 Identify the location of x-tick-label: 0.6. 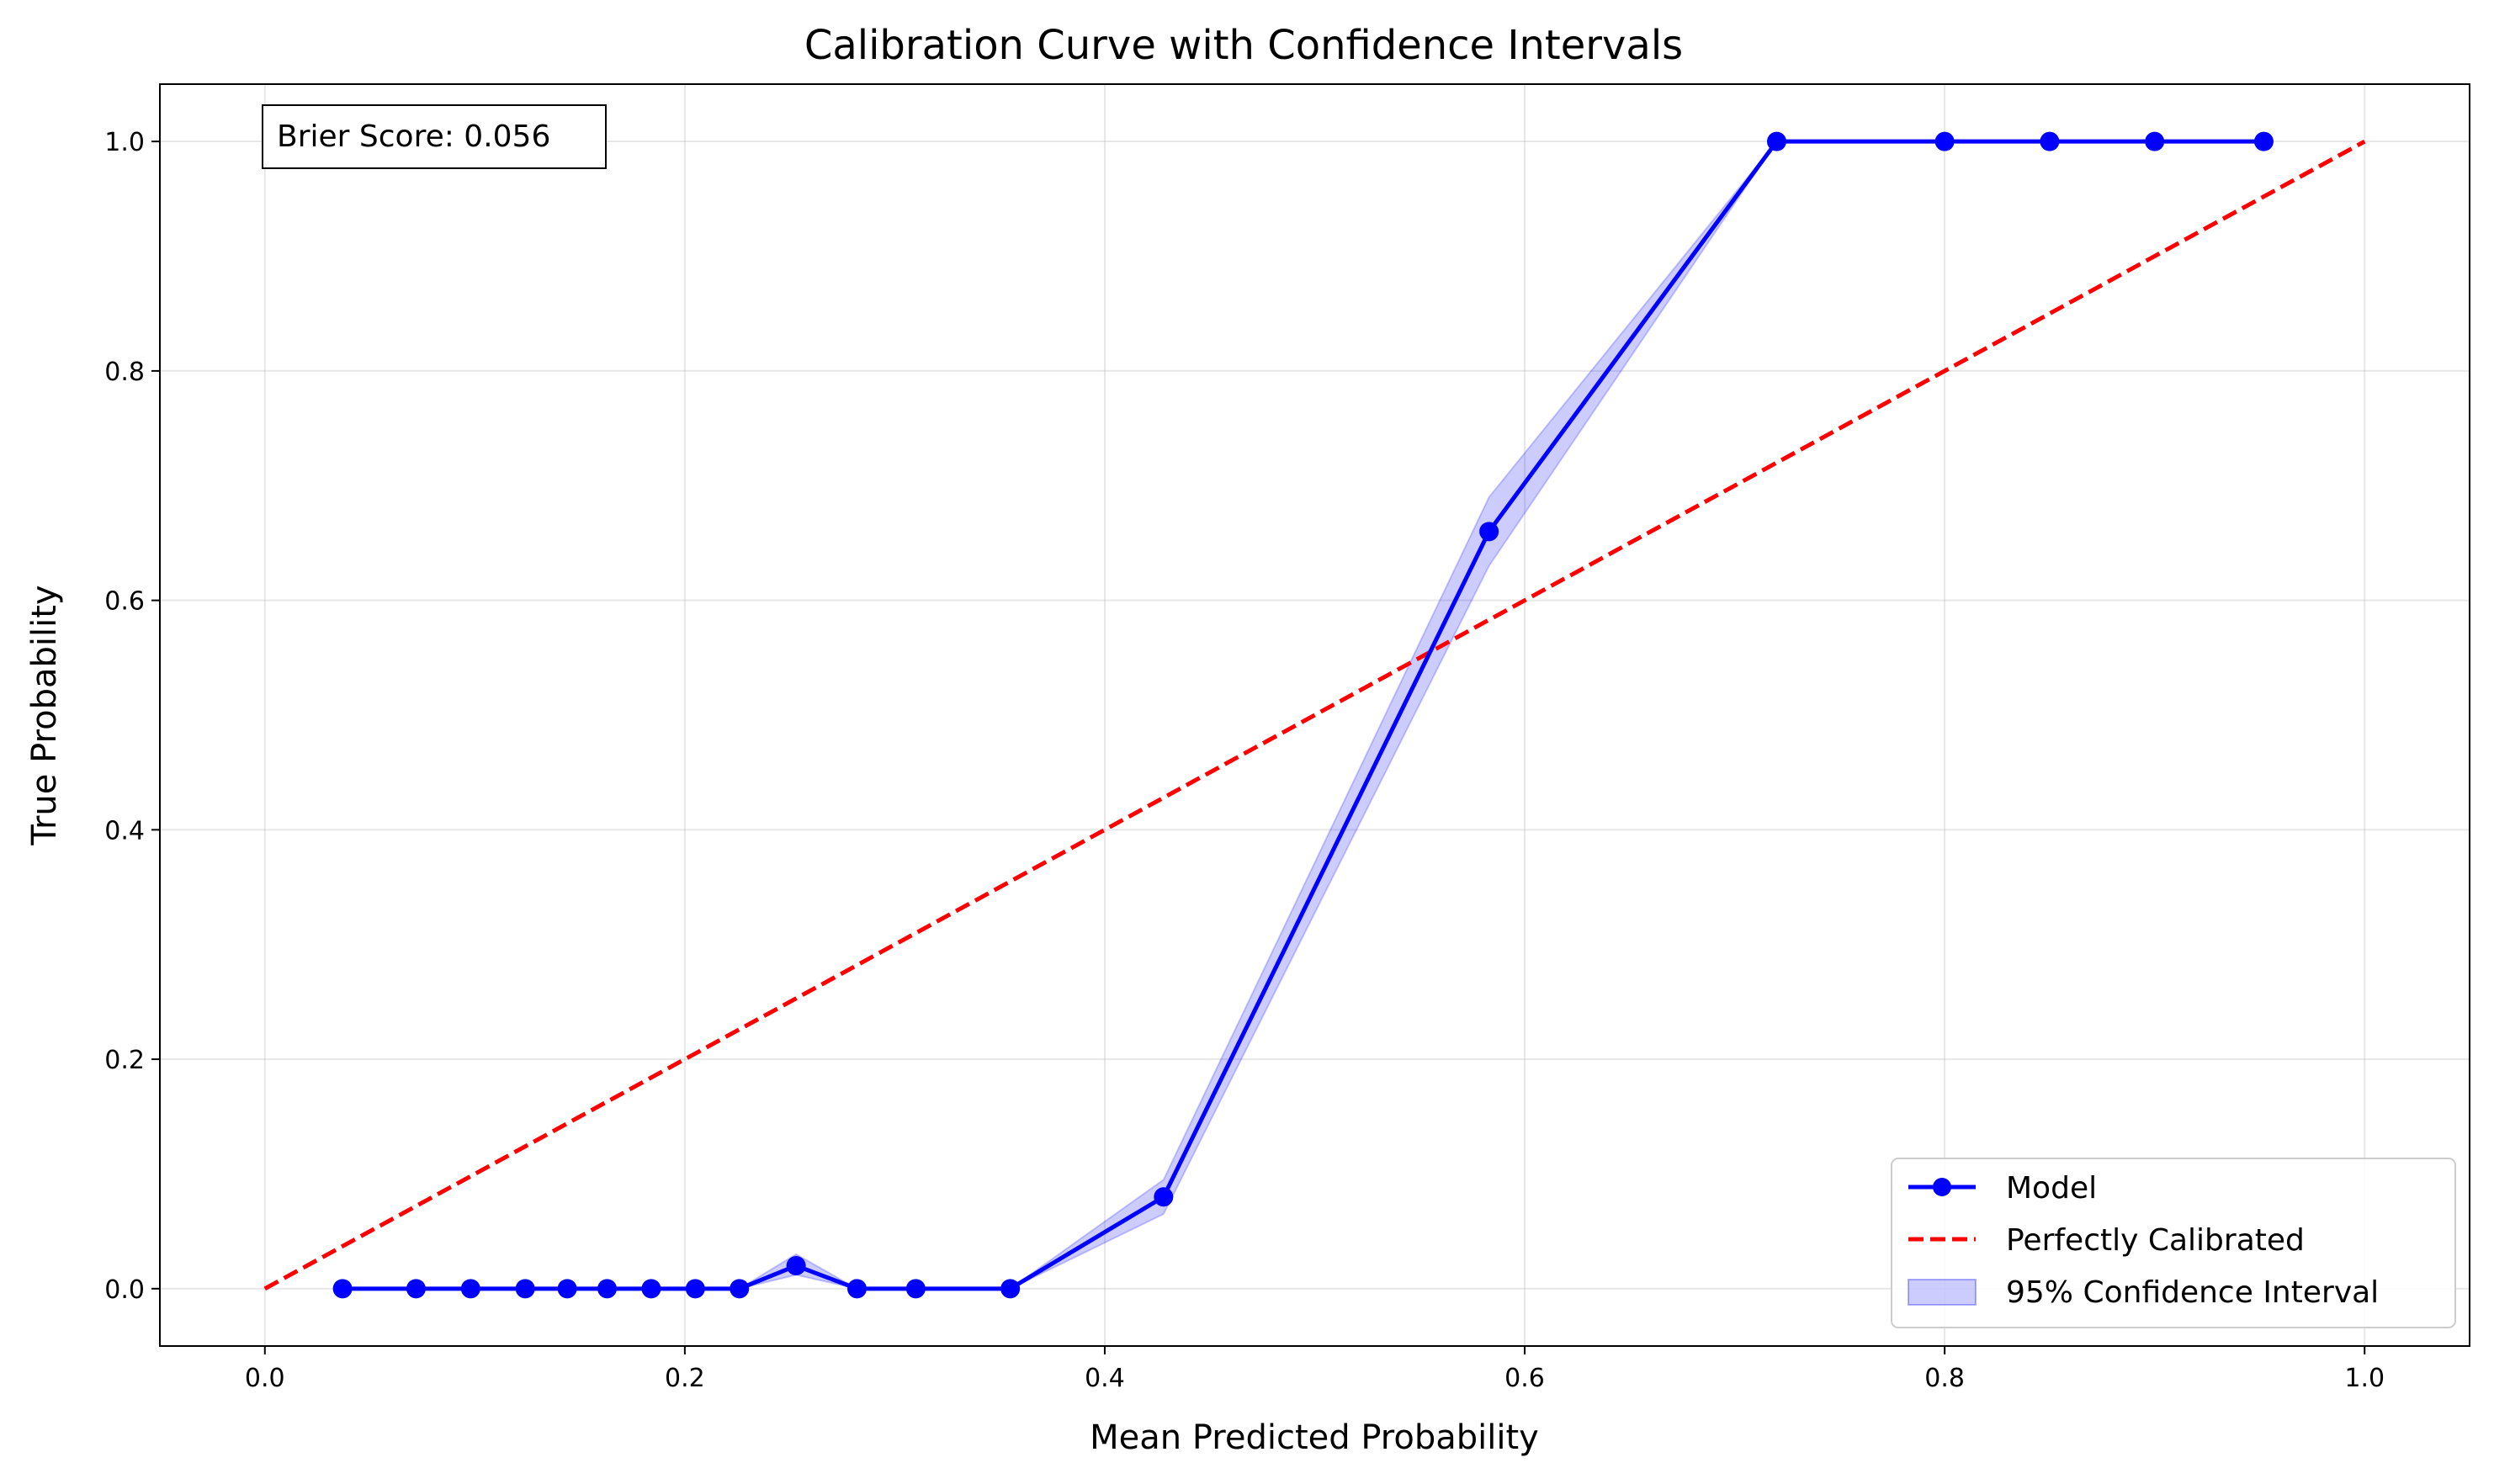
(1524, 1378).